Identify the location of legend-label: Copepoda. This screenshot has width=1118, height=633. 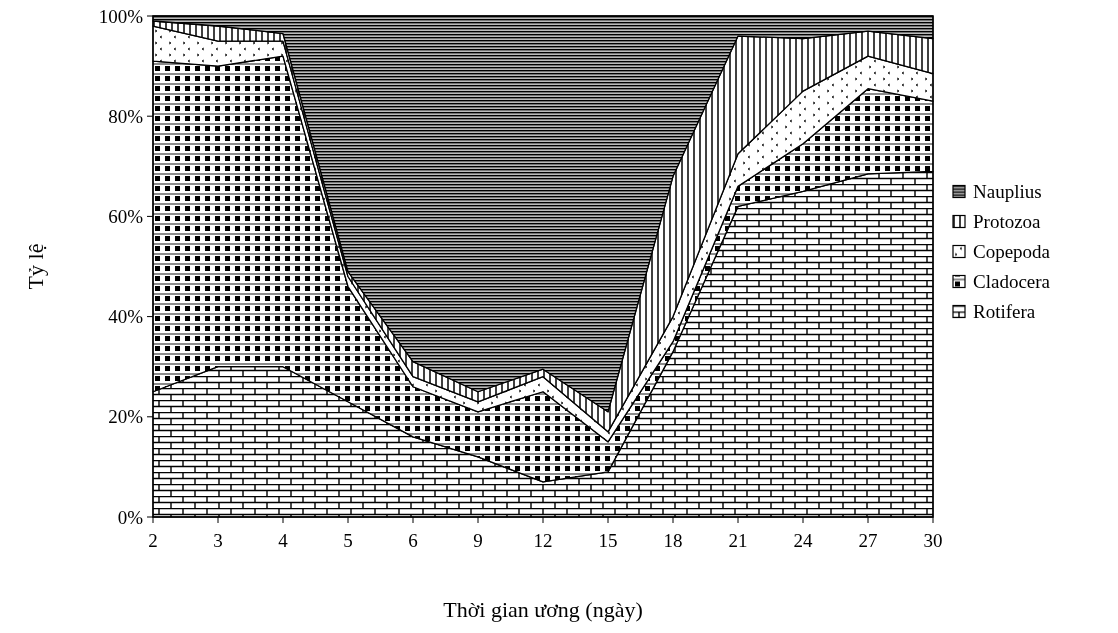
(1012, 252).